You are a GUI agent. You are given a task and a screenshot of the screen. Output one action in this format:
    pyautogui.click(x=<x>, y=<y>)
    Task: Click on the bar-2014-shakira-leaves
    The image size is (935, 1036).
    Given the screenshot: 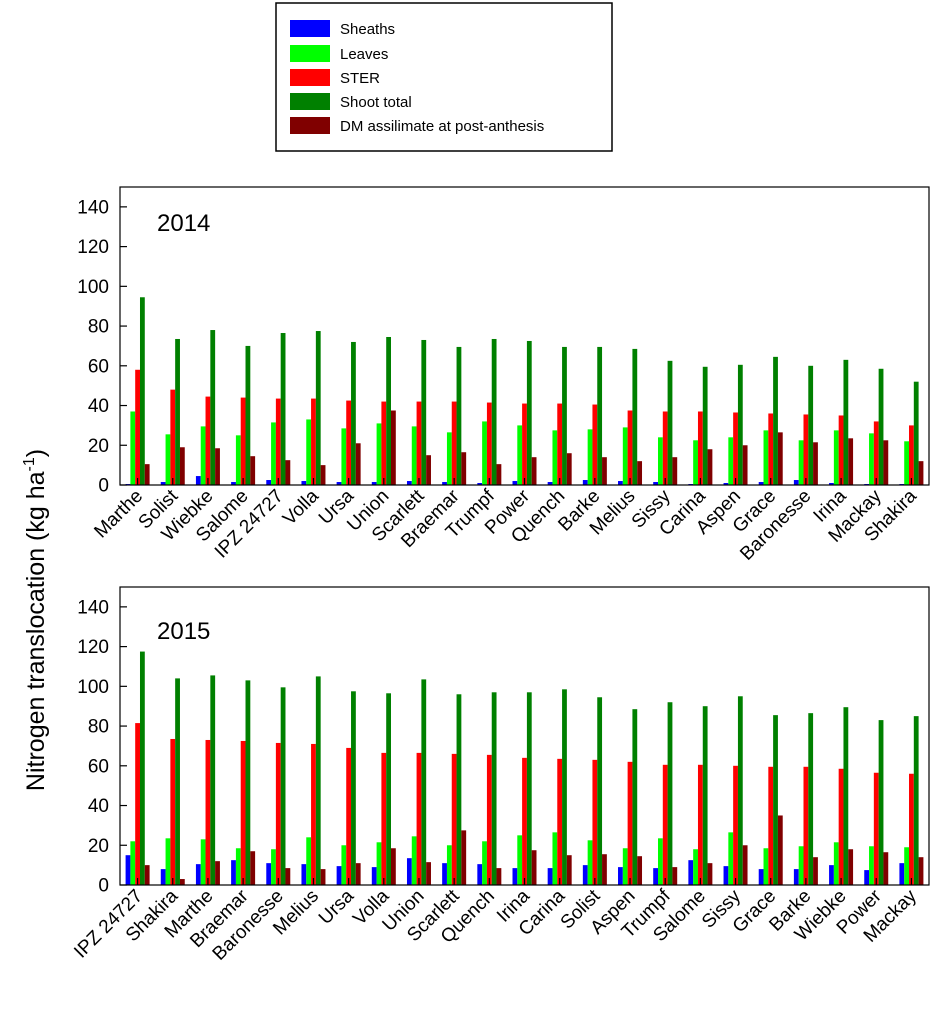 What is the action you would take?
    pyautogui.click(x=907, y=463)
    